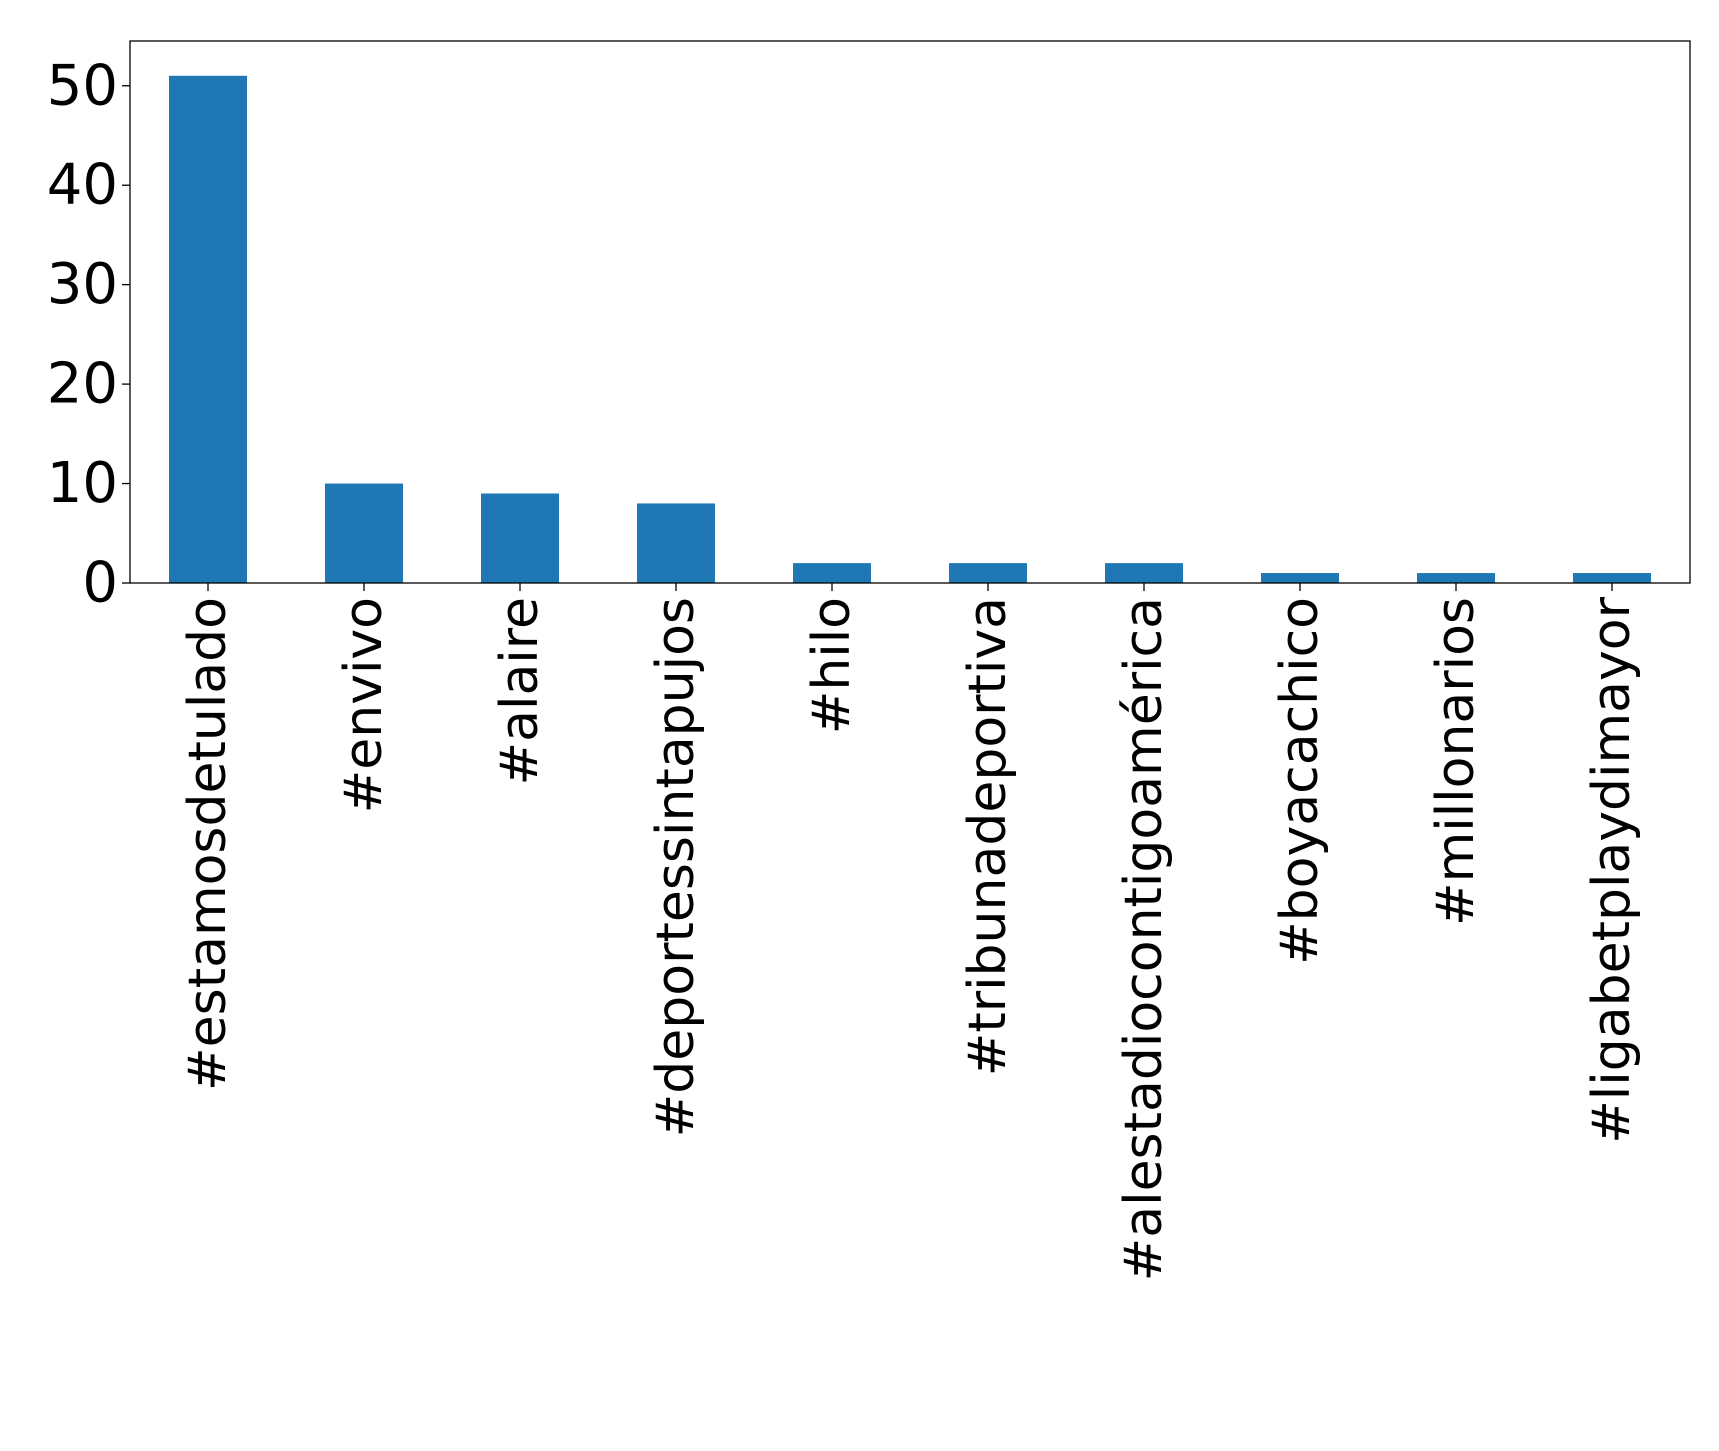 This screenshot has height=1451, width=1719. Describe the element at coordinates (676, 867) in the screenshot. I see `x-tick-label: #deportessintapujos` at that location.